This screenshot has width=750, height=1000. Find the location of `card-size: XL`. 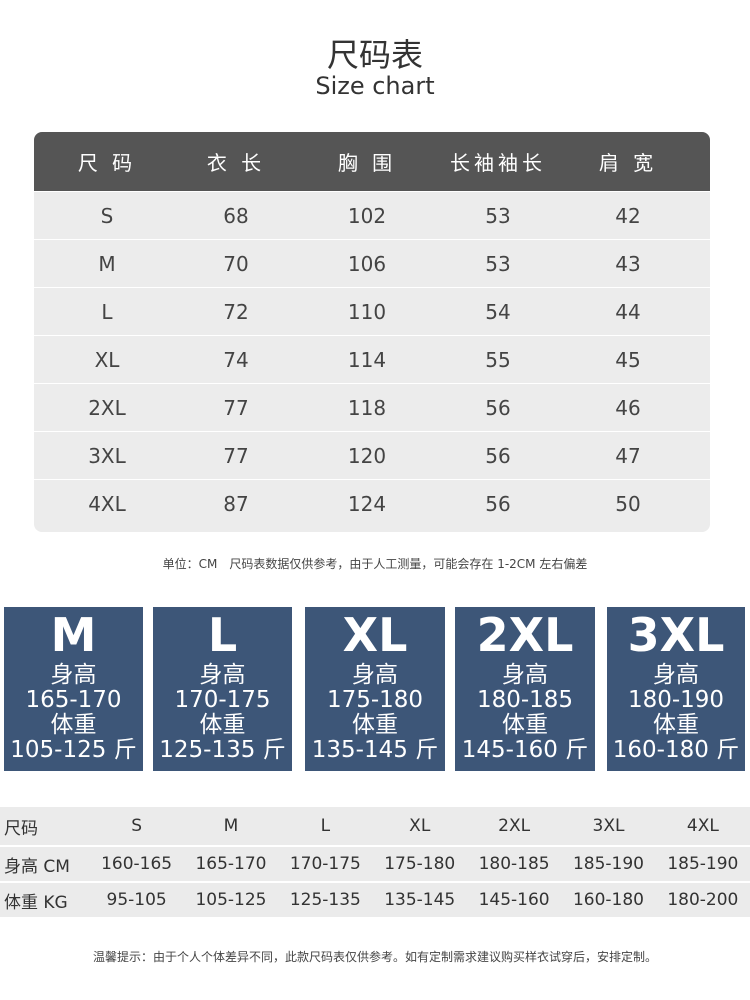

card-size: XL is located at coordinates (375, 635).